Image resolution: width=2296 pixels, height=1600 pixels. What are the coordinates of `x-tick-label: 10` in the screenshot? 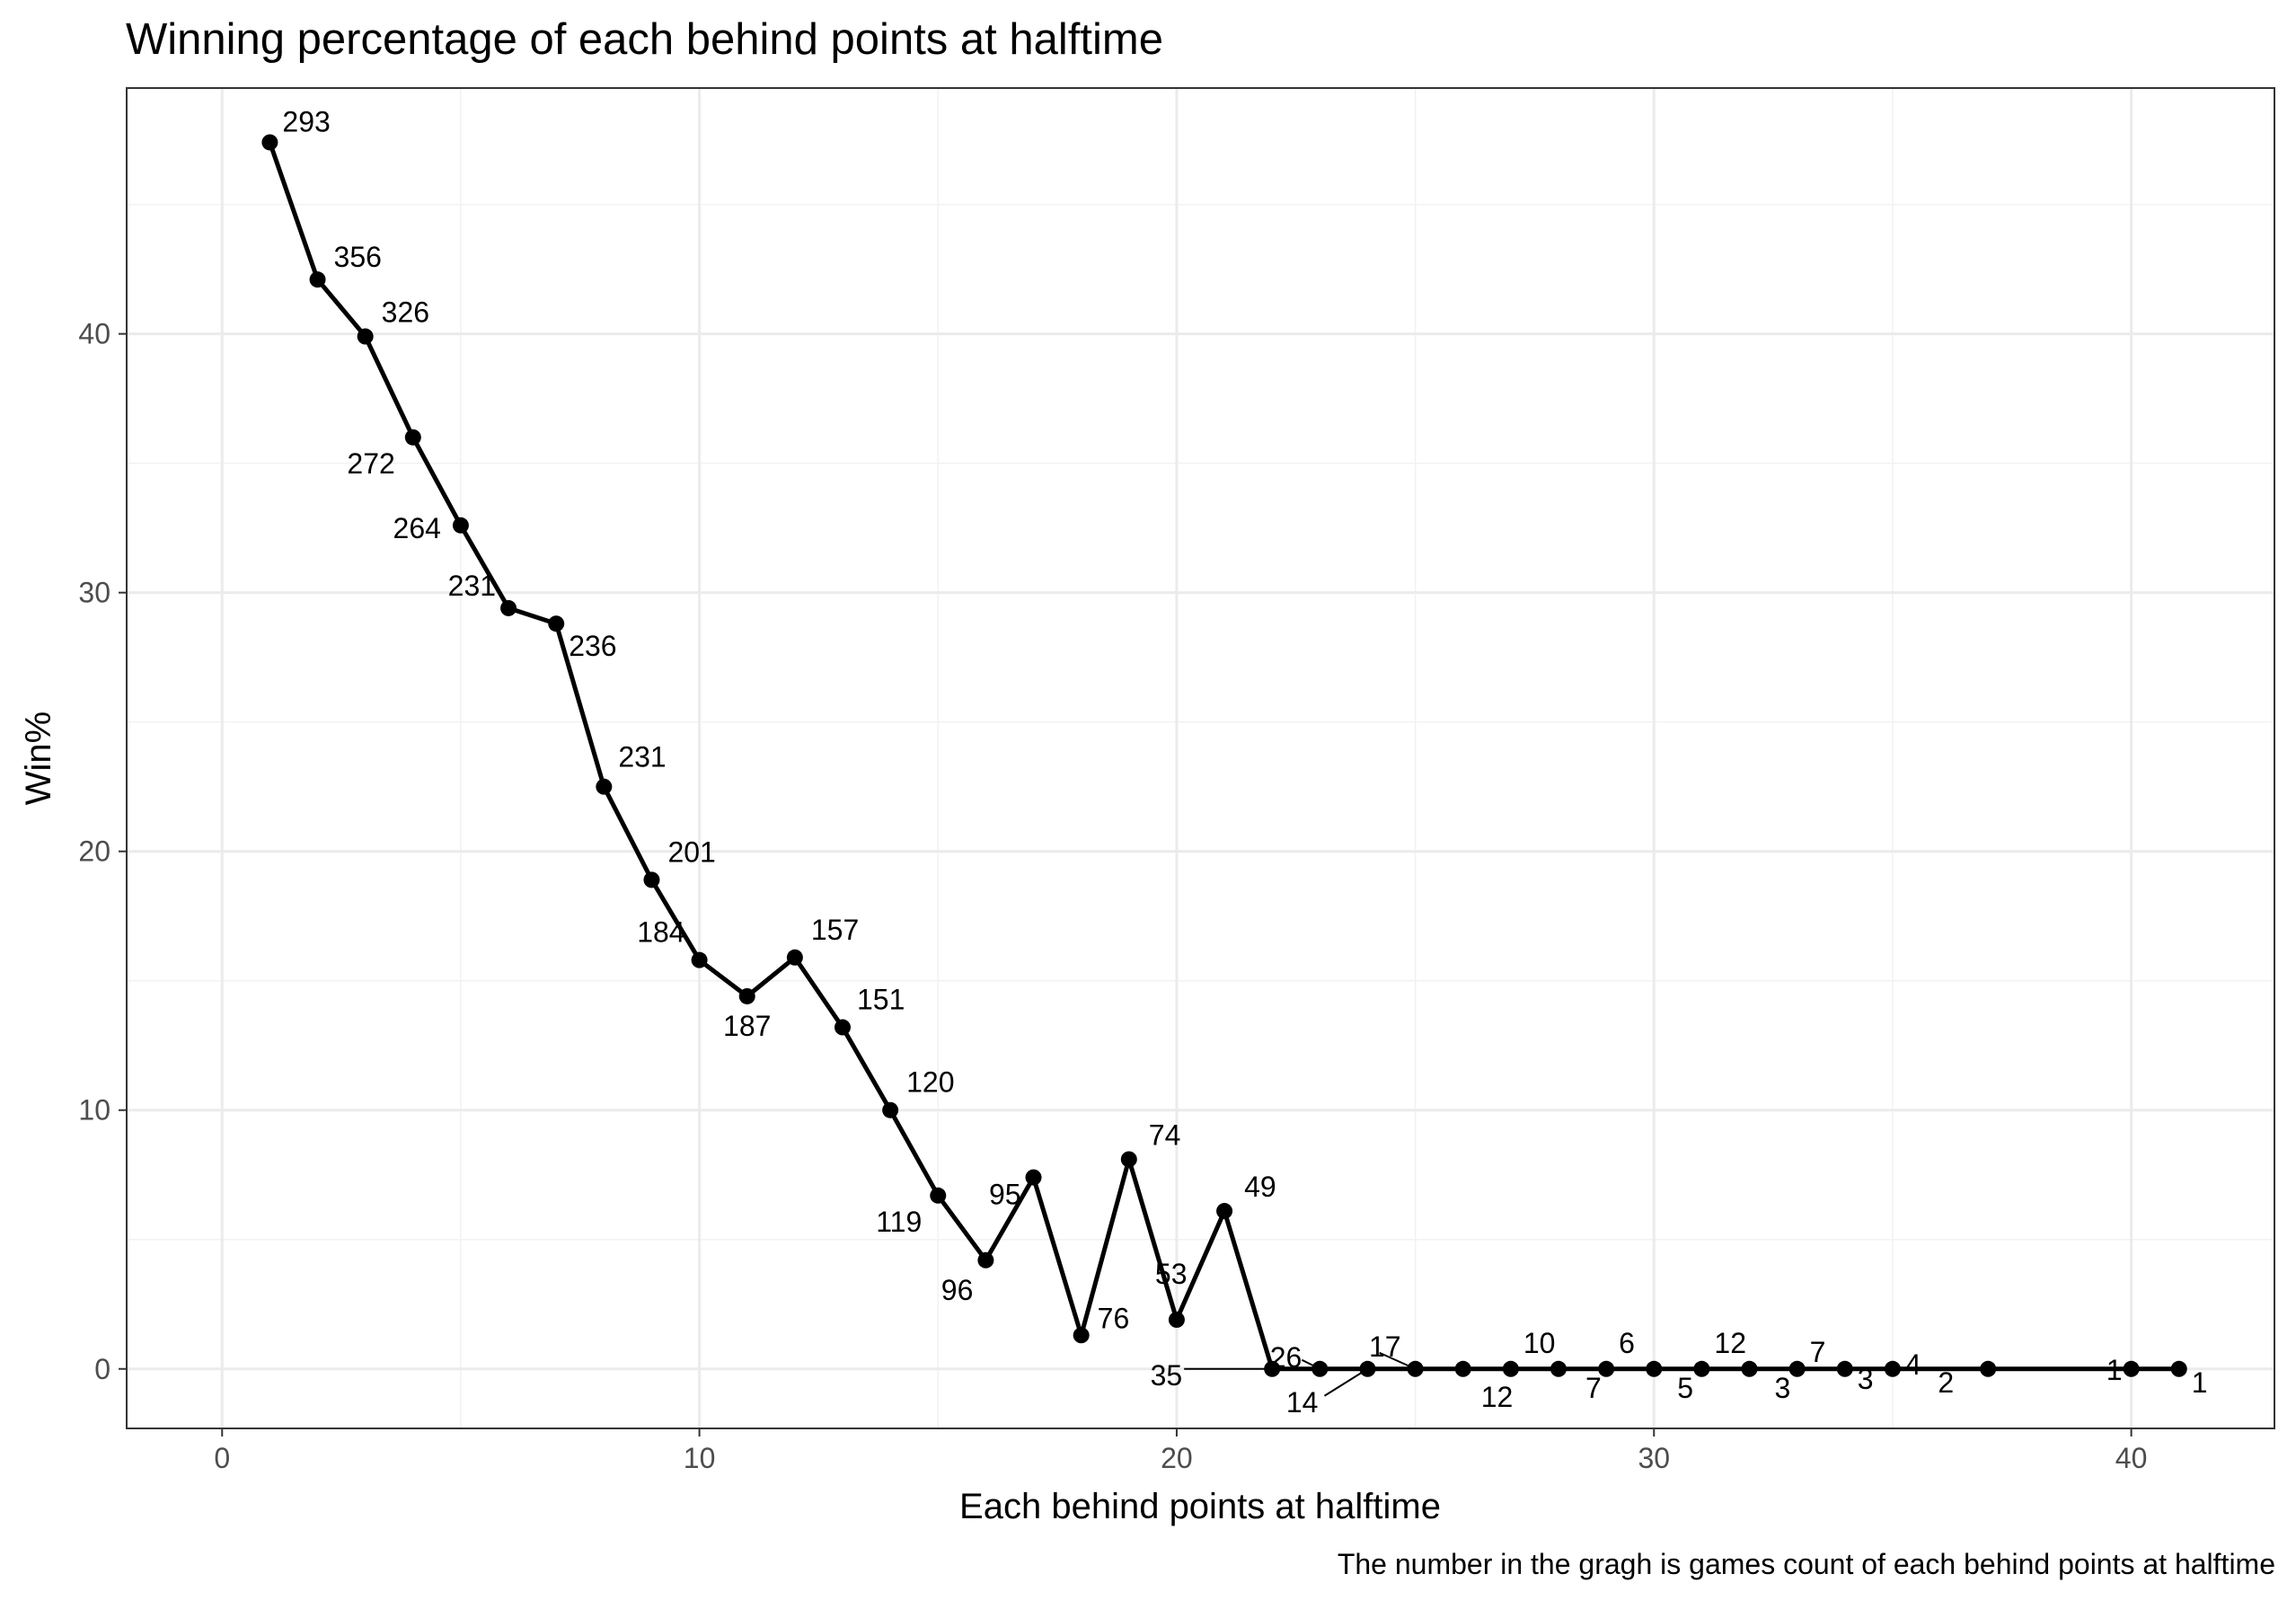 It's located at (700, 1458).